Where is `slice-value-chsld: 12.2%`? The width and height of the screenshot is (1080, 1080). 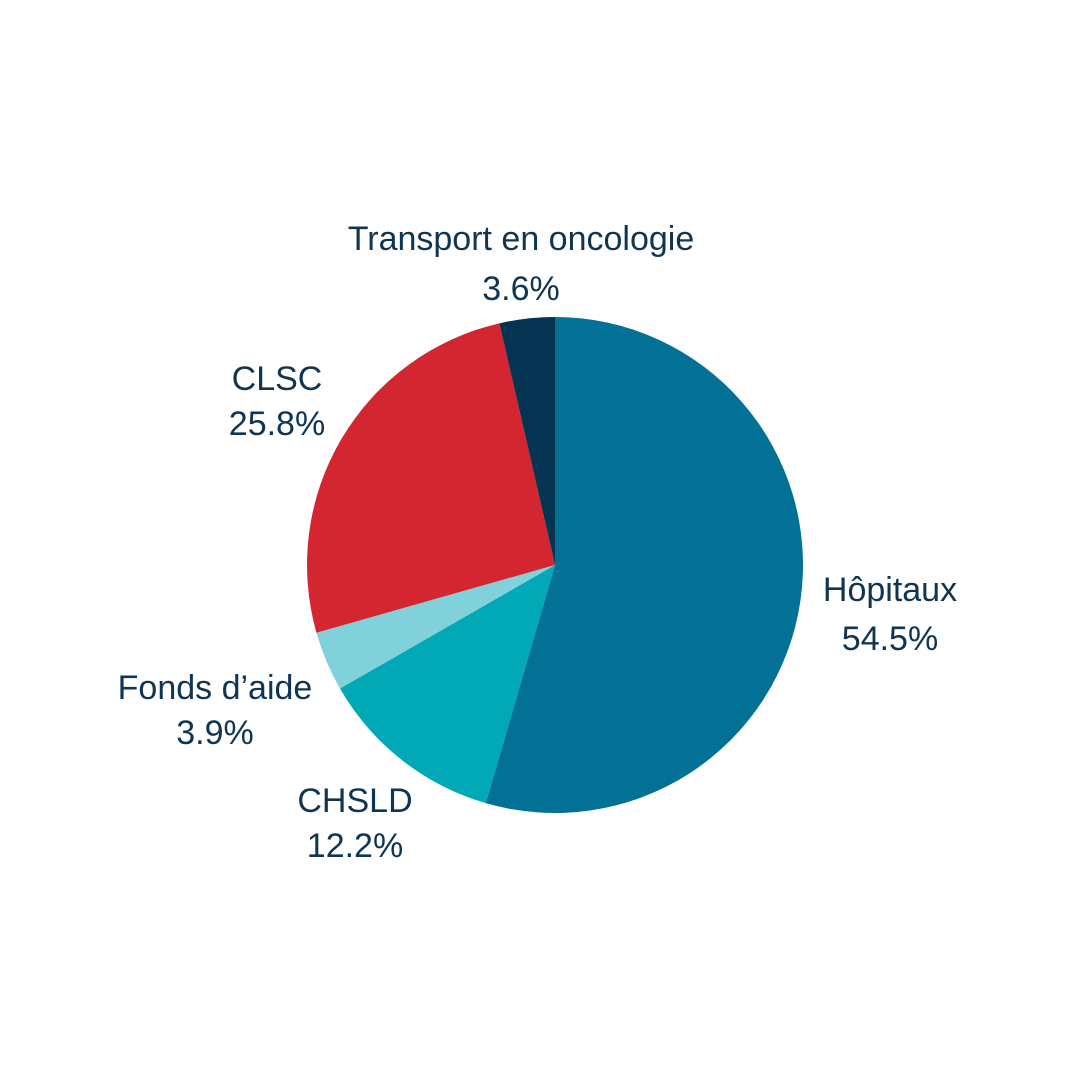 slice-value-chsld: 12.2% is located at coordinates (355, 846).